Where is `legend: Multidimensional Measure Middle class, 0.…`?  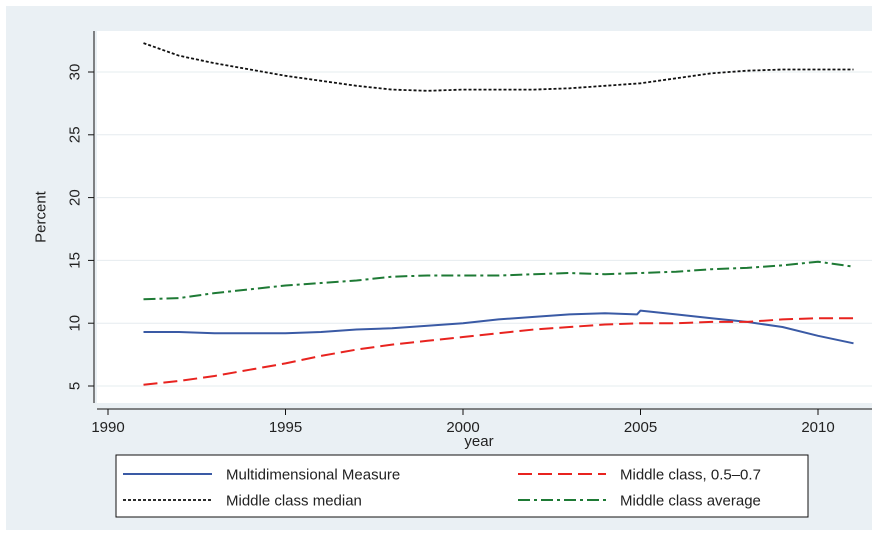 legend: Multidimensional Measure Middle class, 0.… is located at coordinates (462, 486).